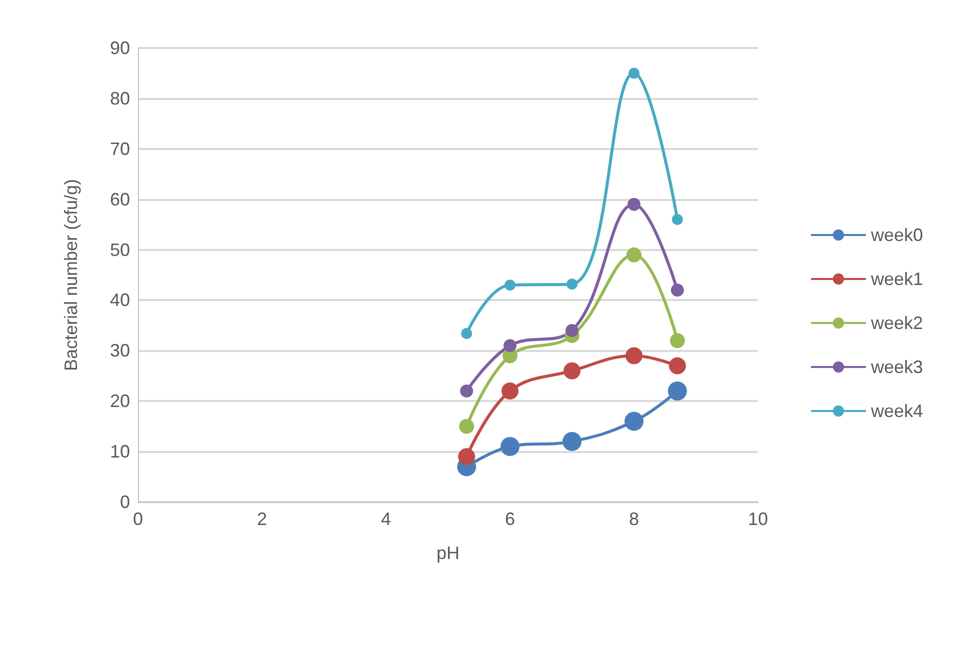 Image resolution: width=976 pixels, height=654 pixels. I want to click on y-tick-label: 10, so click(120, 452).